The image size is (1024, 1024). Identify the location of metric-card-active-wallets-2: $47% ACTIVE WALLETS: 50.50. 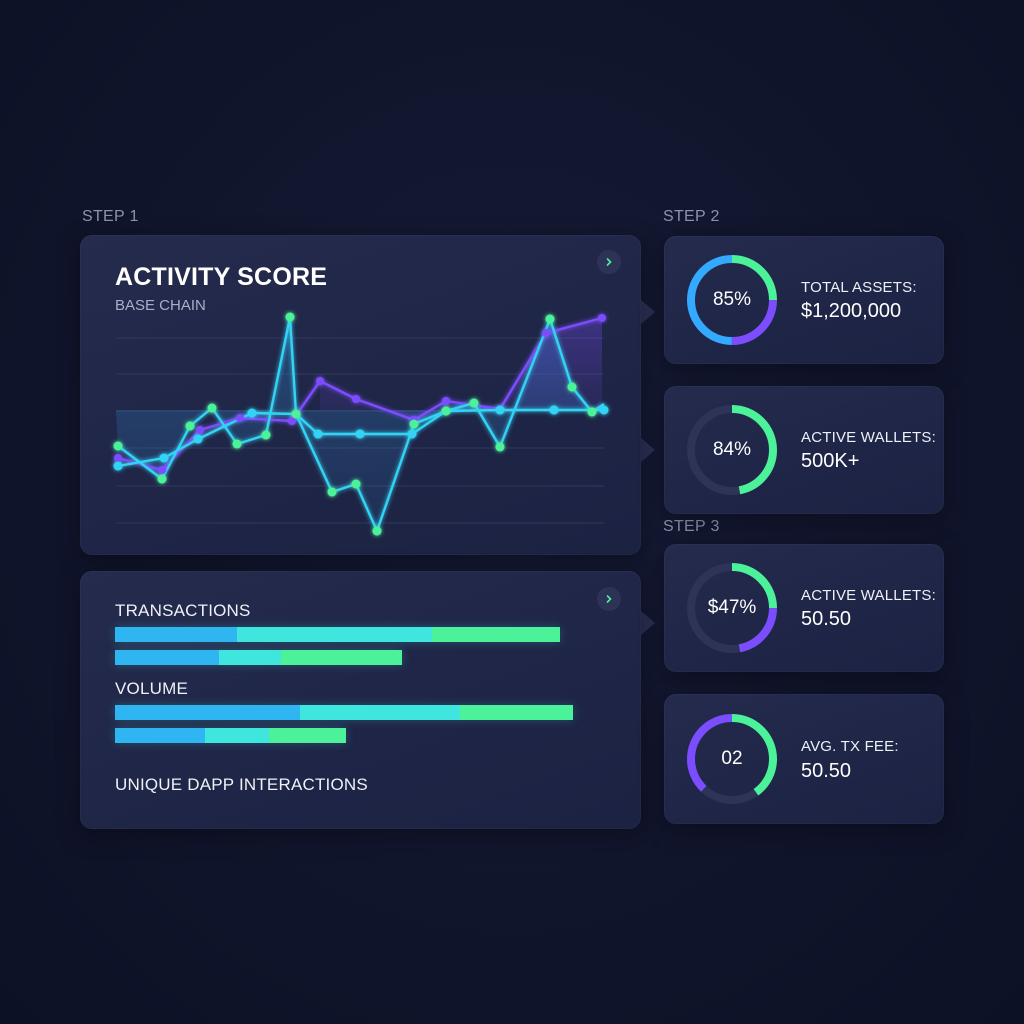
(804, 608).